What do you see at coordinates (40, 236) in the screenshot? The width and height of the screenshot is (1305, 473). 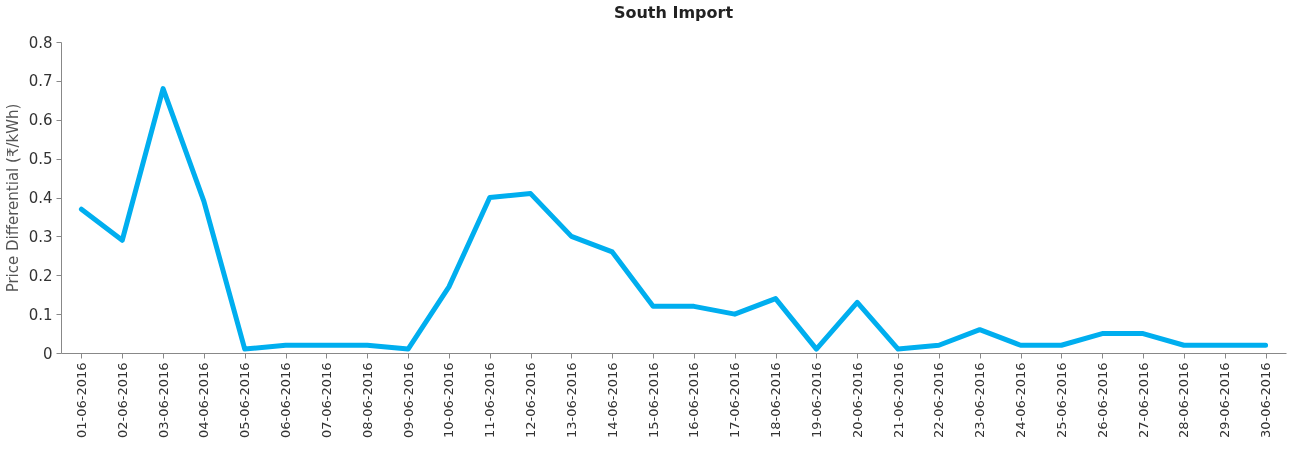 I see `y-tick-label: 0.3` at bounding box center [40, 236].